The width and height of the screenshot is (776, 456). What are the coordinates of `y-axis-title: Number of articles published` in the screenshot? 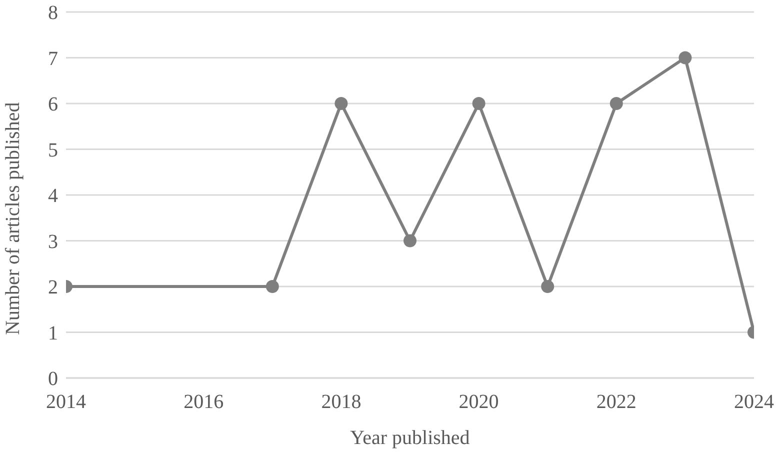 It's located at (13, 218).